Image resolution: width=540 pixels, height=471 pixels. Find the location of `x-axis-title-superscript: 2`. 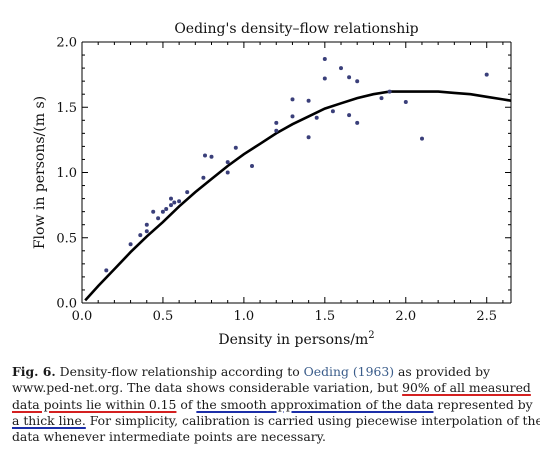

x-axis-title-superscript: 2 is located at coordinates (371, 335).